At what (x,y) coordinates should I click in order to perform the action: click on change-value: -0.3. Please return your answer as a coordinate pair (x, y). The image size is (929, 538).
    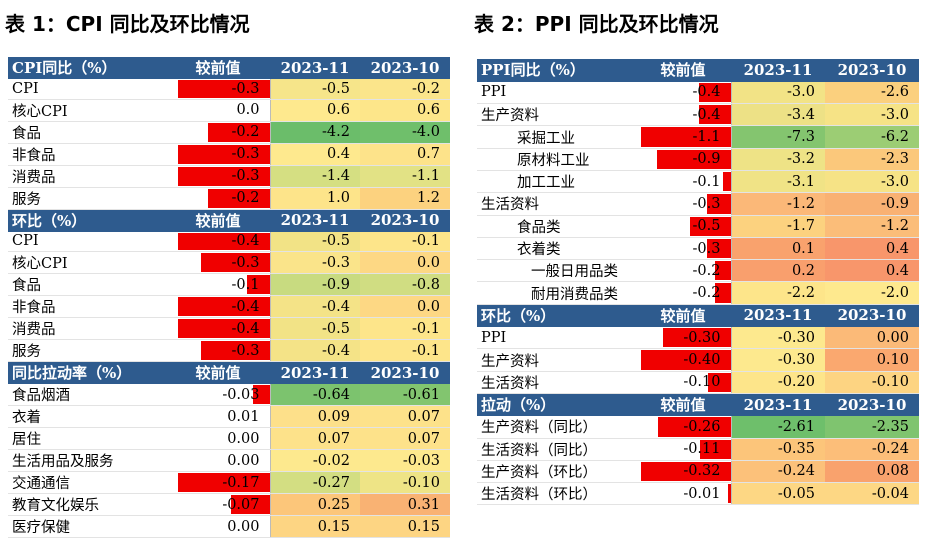
    Looking at the image, I should click on (706, 248).